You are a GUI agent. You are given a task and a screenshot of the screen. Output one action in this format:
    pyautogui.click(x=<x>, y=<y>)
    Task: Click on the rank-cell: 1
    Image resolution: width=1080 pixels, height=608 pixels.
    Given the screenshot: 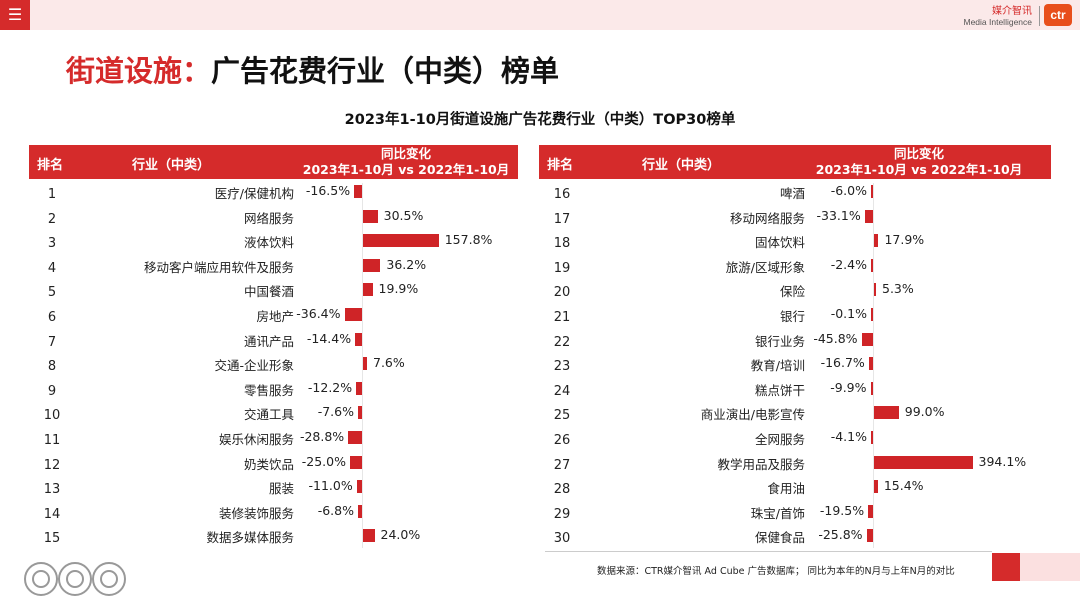 What is the action you would take?
    pyautogui.click(x=52, y=194)
    